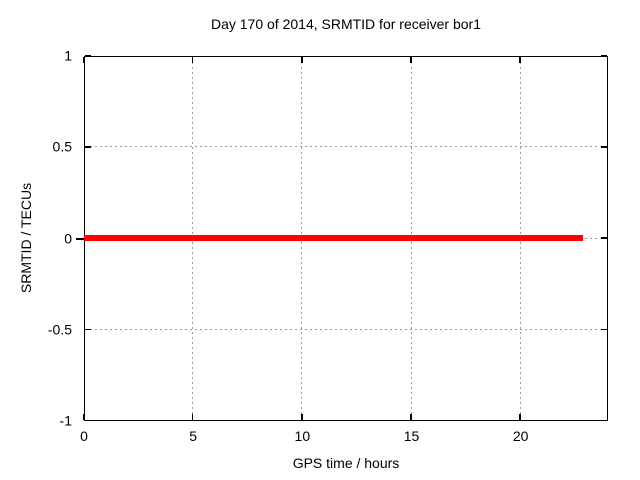 The width and height of the screenshot is (640, 480). Describe the element at coordinates (302, 436) in the screenshot. I see `x-tick-label: 10` at that location.